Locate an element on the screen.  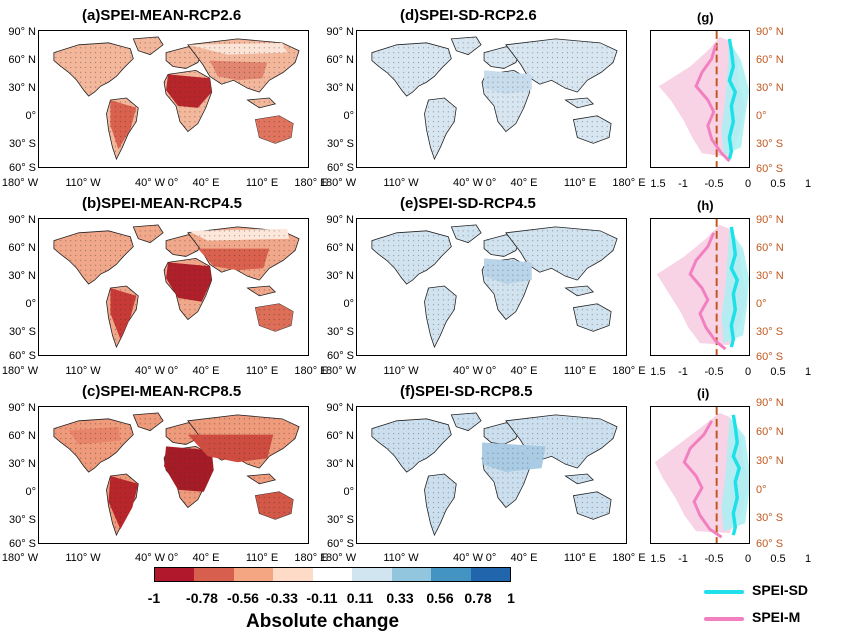
profile-x-axis-g: 1.5 -1 -0.5 0 0.5 1 is located at coordinates (731, 184).